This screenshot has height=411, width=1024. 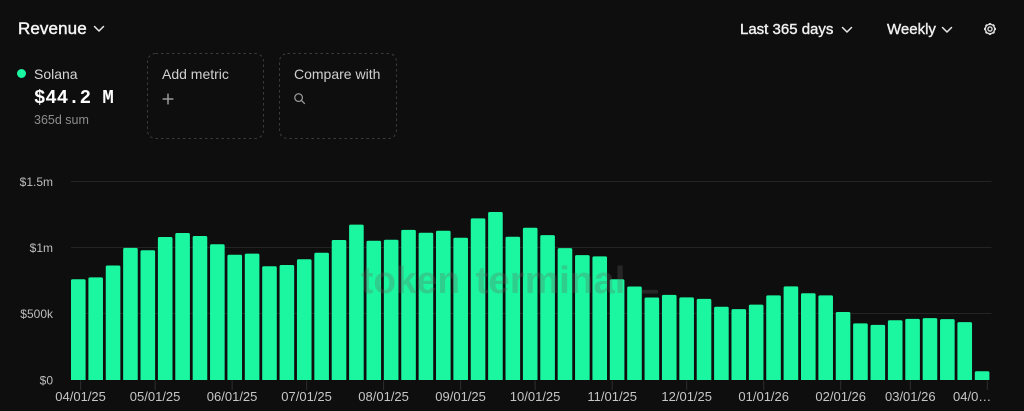 I want to click on svg-text: terminal, so click(x=551, y=281).